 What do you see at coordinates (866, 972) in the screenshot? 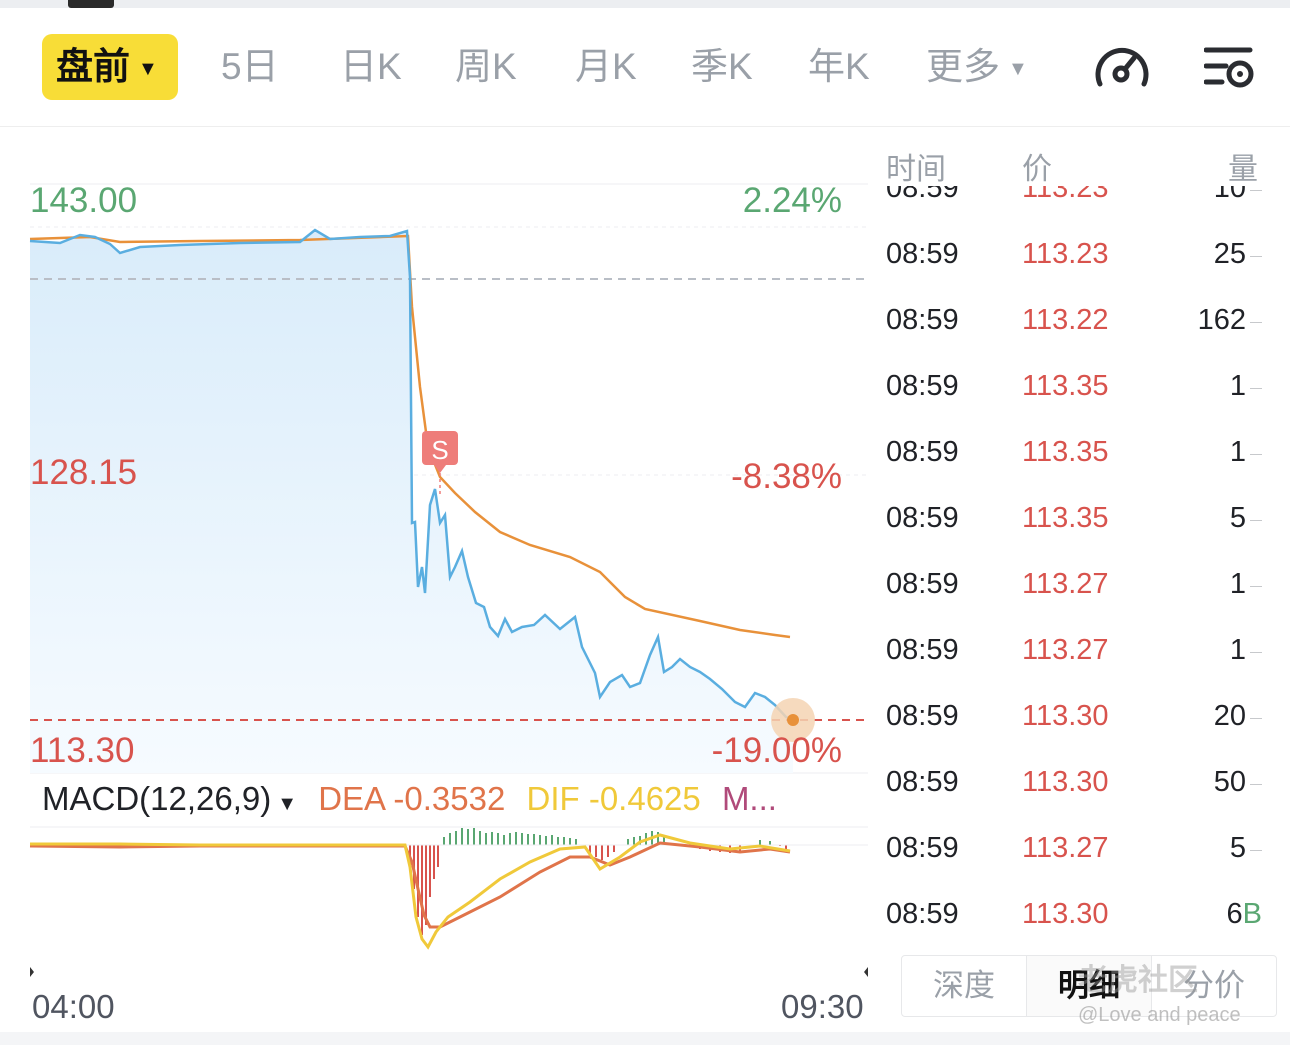
I see `chart-scroll-right-icon` at bounding box center [866, 972].